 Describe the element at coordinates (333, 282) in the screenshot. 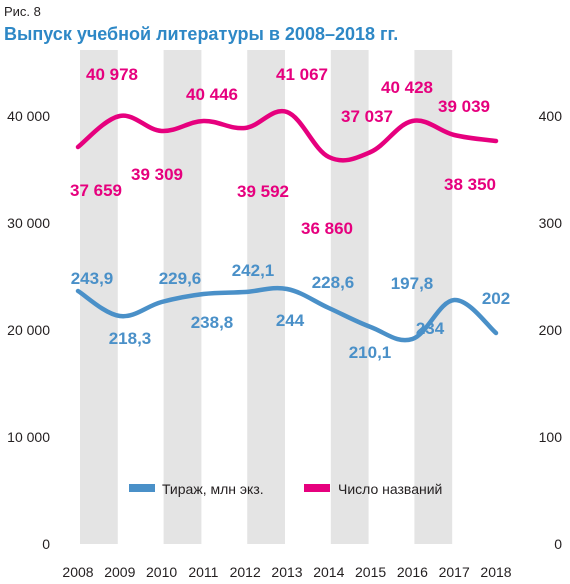

I see `data-label-tiraz-2014: 228,6` at that location.